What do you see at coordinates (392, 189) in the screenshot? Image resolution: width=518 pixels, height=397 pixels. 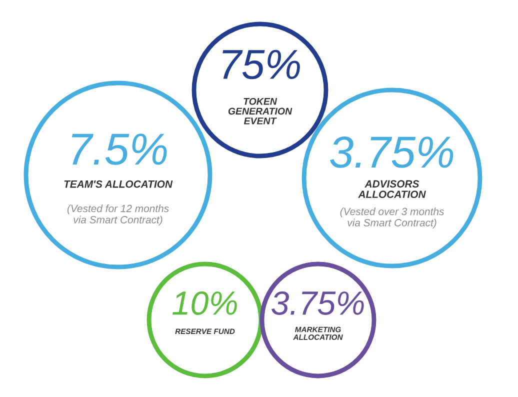 I see `category-label: ADVISORS ALLOCATION` at bounding box center [392, 189].